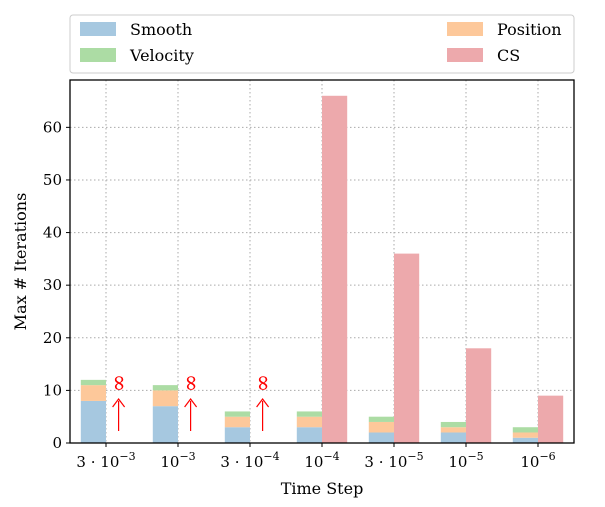 The width and height of the screenshot is (605, 507). What do you see at coordinates (161, 29) in the screenshot?
I see `legend-label: Smooth` at bounding box center [161, 29].